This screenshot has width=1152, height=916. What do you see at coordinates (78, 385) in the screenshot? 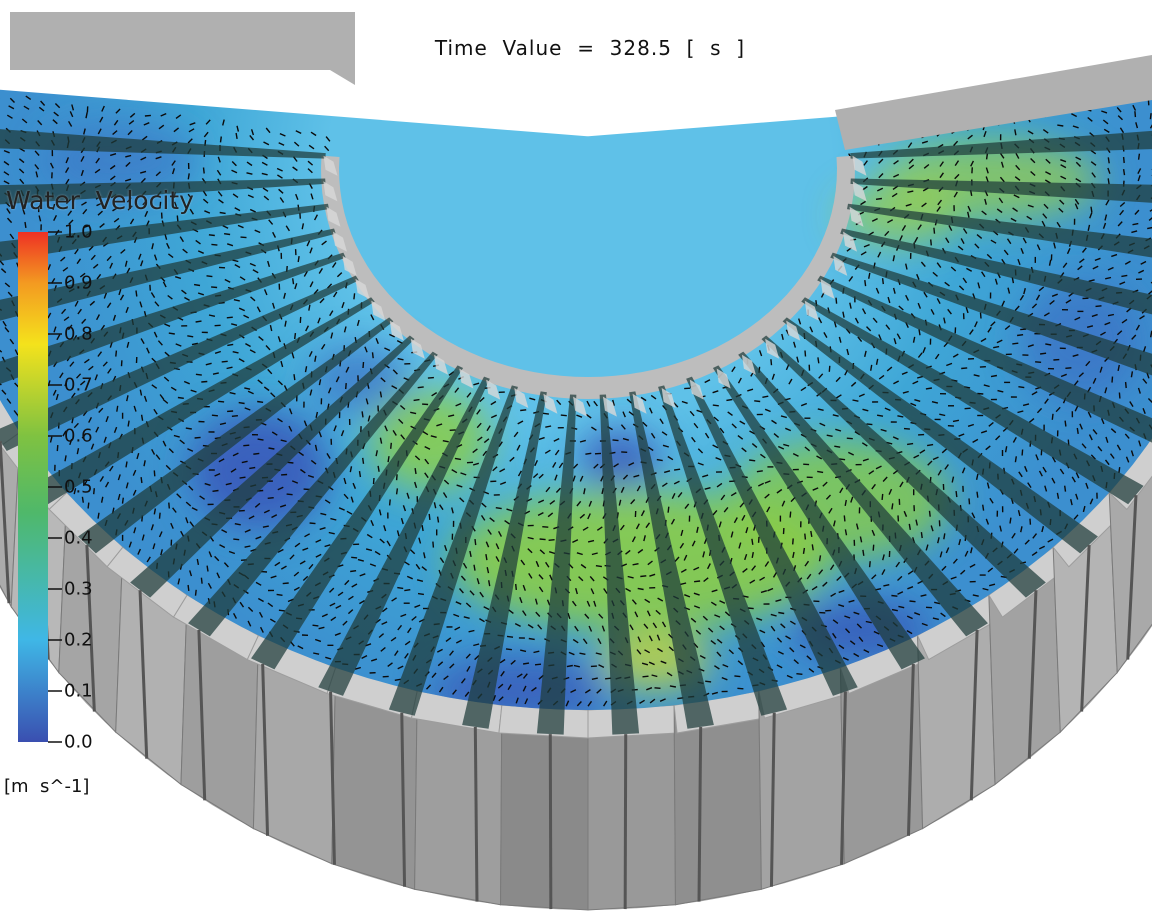
I see `colorbar-tick-label: 0.7` at bounding box center [78, 385].